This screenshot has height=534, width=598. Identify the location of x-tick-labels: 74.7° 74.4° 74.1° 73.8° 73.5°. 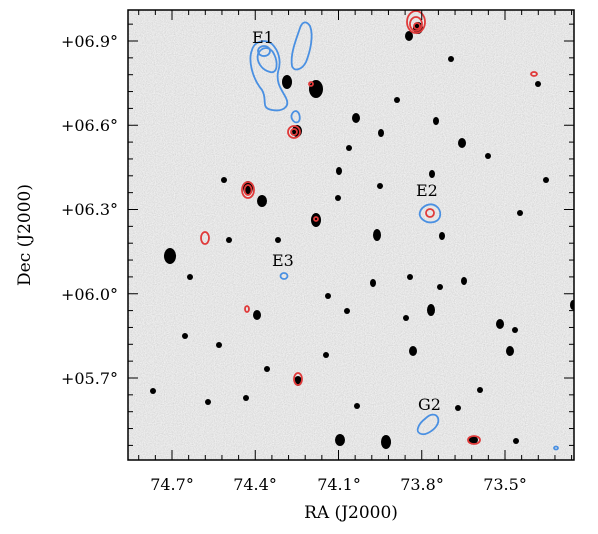
(338, 484).